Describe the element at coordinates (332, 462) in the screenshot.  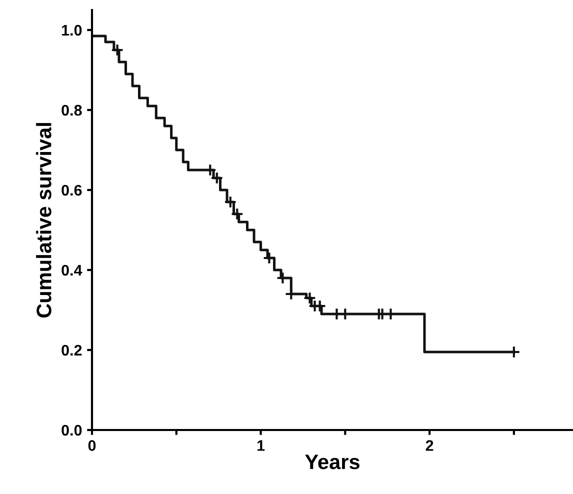
I see `x-axis-title: Years` at that location.